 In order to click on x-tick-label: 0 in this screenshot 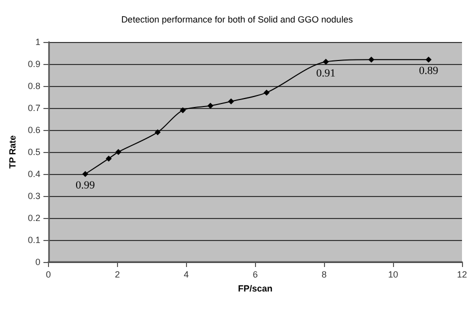, I will do `click(48, 275)`.